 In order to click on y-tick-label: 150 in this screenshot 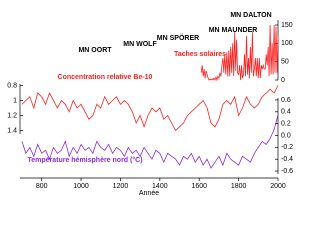, I will do `click(287, 25)`.